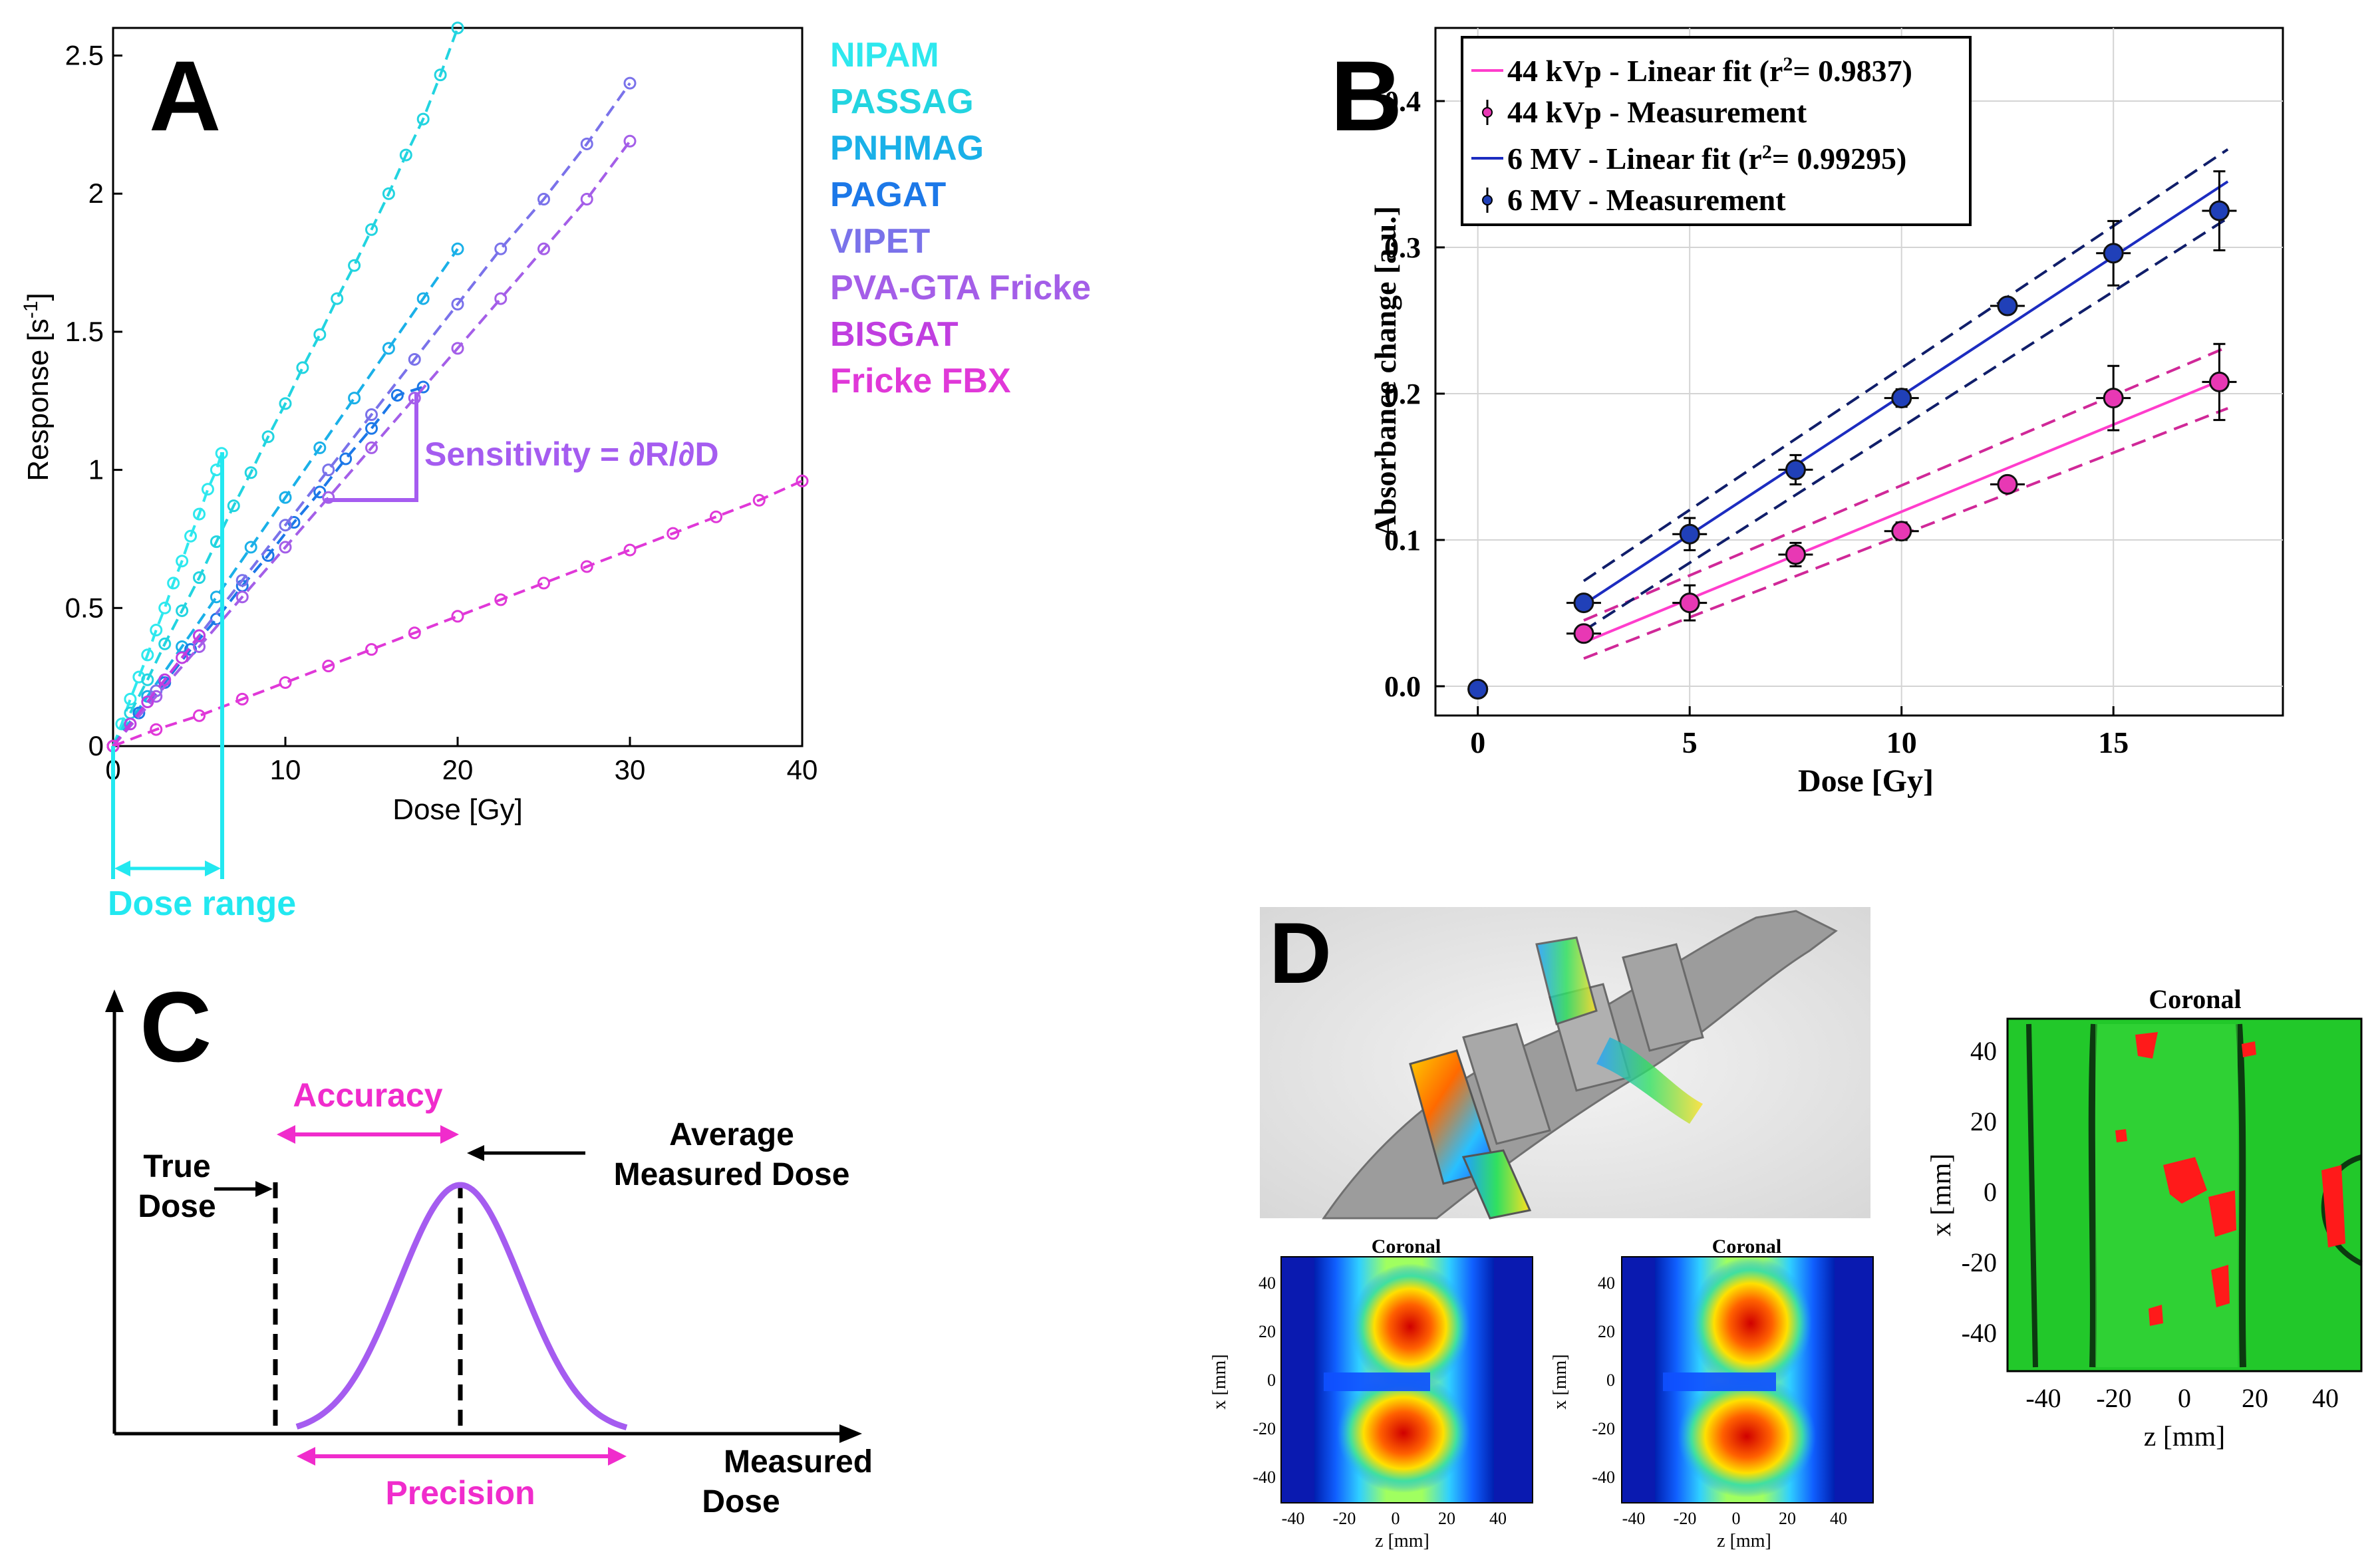 This screenshot has width=2380, height=1566. Describe the element at coordinates (1271, 1380) in the screenshot. I see `coronal-map-1-ytick: 0` at that location.